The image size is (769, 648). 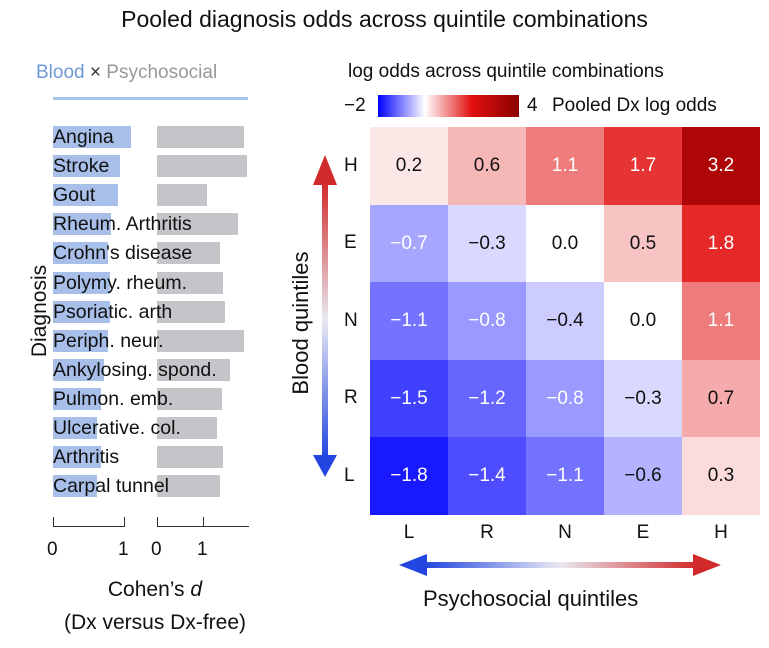 I want to click on blood-quintile-tick: L, so click(x=349, y=475).